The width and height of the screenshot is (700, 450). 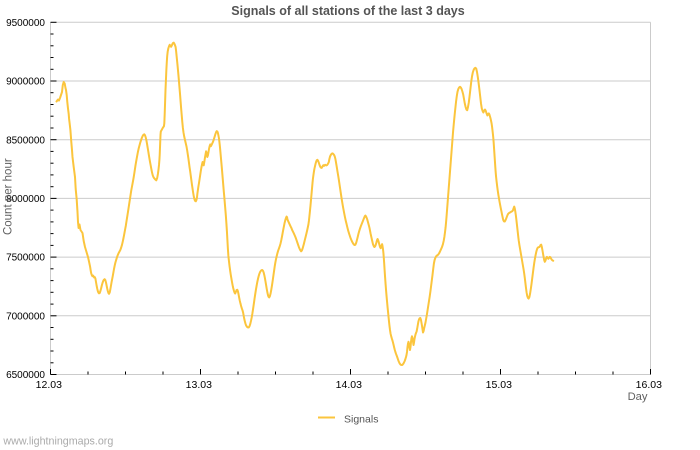 I want to click on svg-text: 9500000, so click(x=25, y=23).